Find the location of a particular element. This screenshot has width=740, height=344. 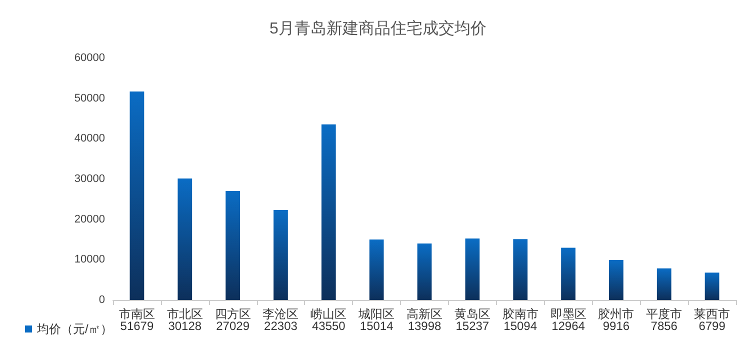

data-label: 15237 is located at coordinates (473, 326).